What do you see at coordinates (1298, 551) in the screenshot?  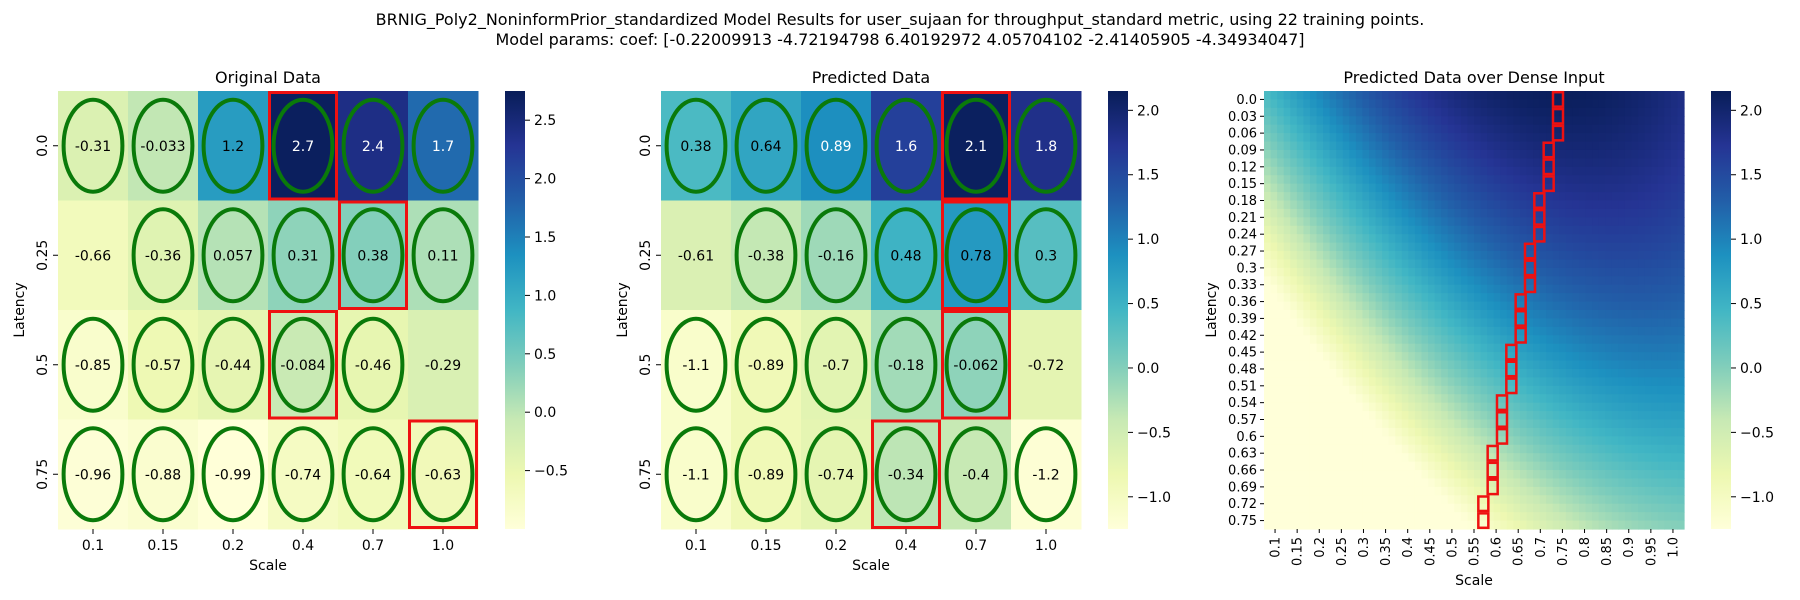 I see `x-tick-label: 0.15` at bounding box center [1298, 551].